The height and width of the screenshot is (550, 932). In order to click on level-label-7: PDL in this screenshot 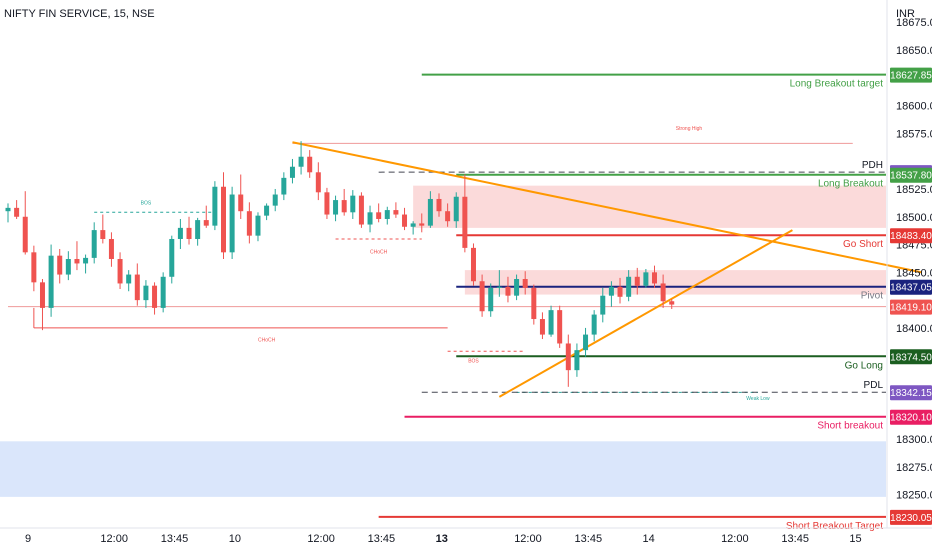, I will do `click(874, 385)`.